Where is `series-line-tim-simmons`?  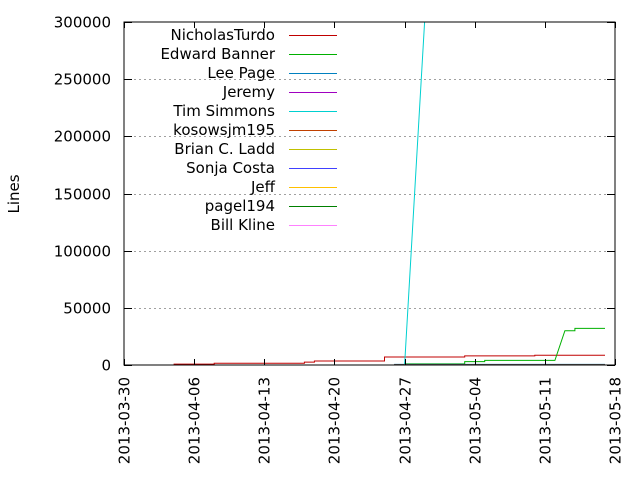 series-line-tim-simmons is located at coordinates (454, 193).